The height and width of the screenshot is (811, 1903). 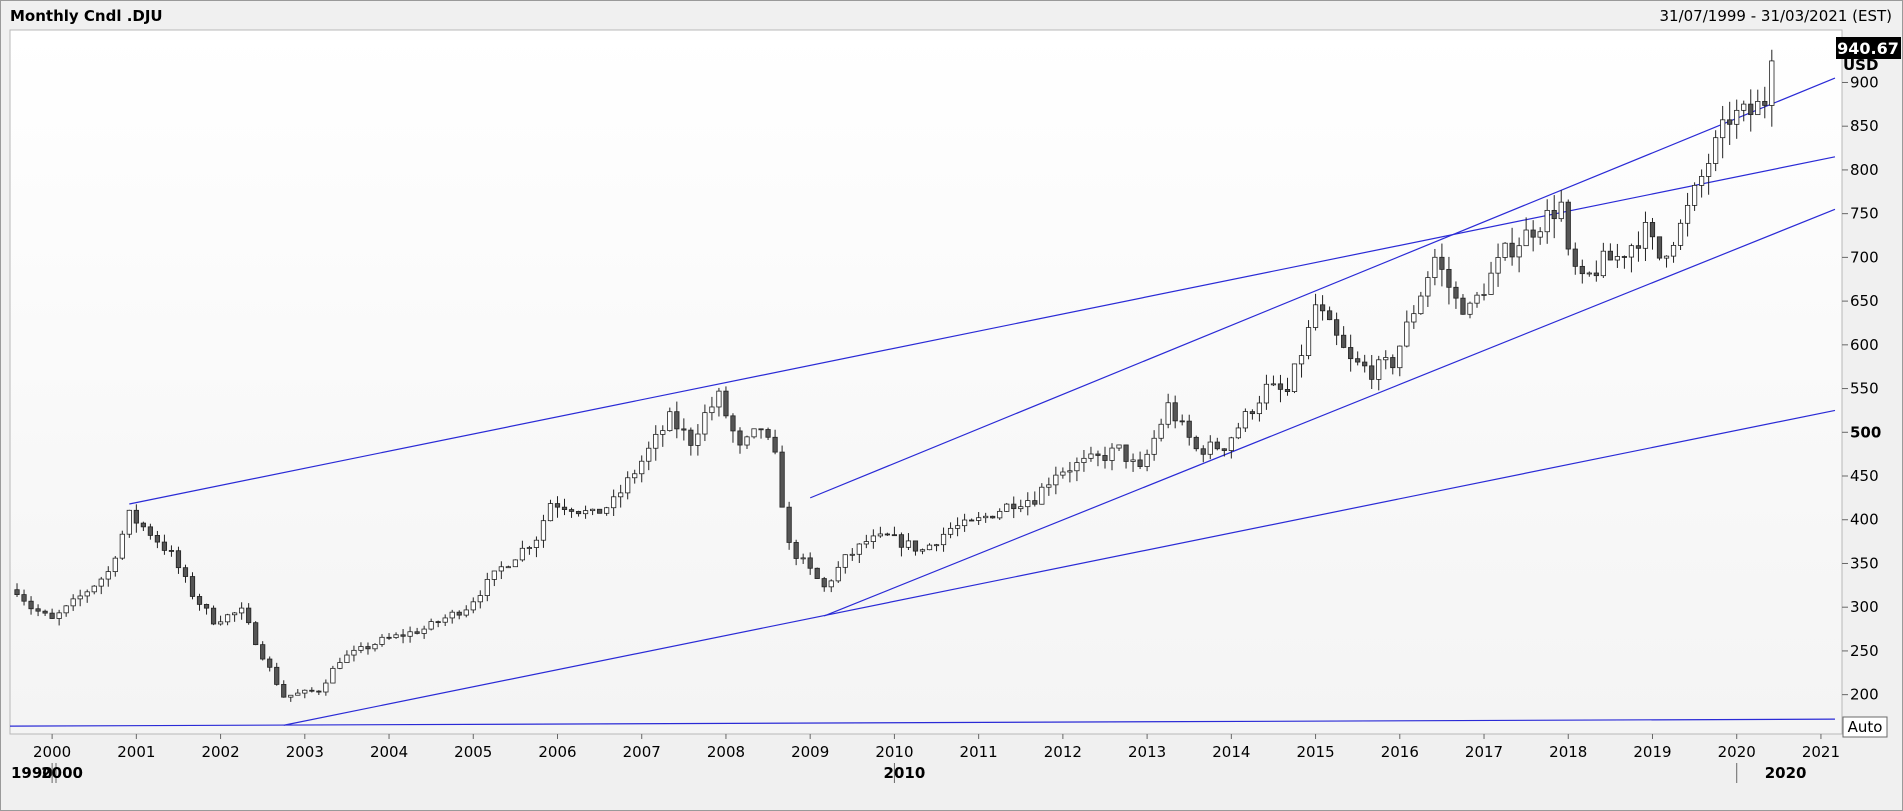 What do you see at coordinates (1864, 476) in the screenshot?
I see `y-tick-label: 450` at bounding box center [1864, 476].